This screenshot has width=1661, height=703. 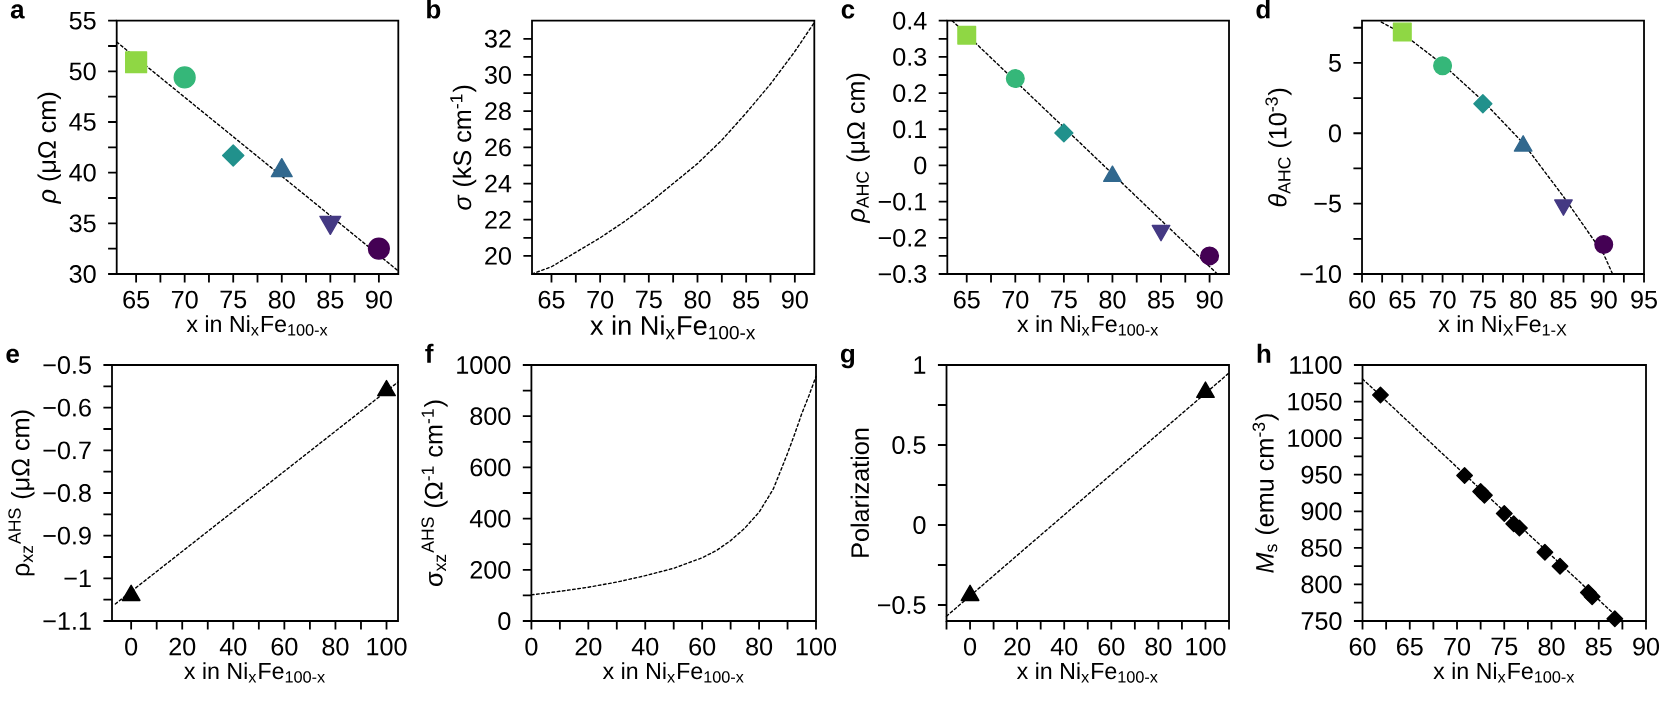 What do you see at coordinates (497, 38) in the screenshot?
I see `y-tick-label: 32` at bounding box center [497, 38].